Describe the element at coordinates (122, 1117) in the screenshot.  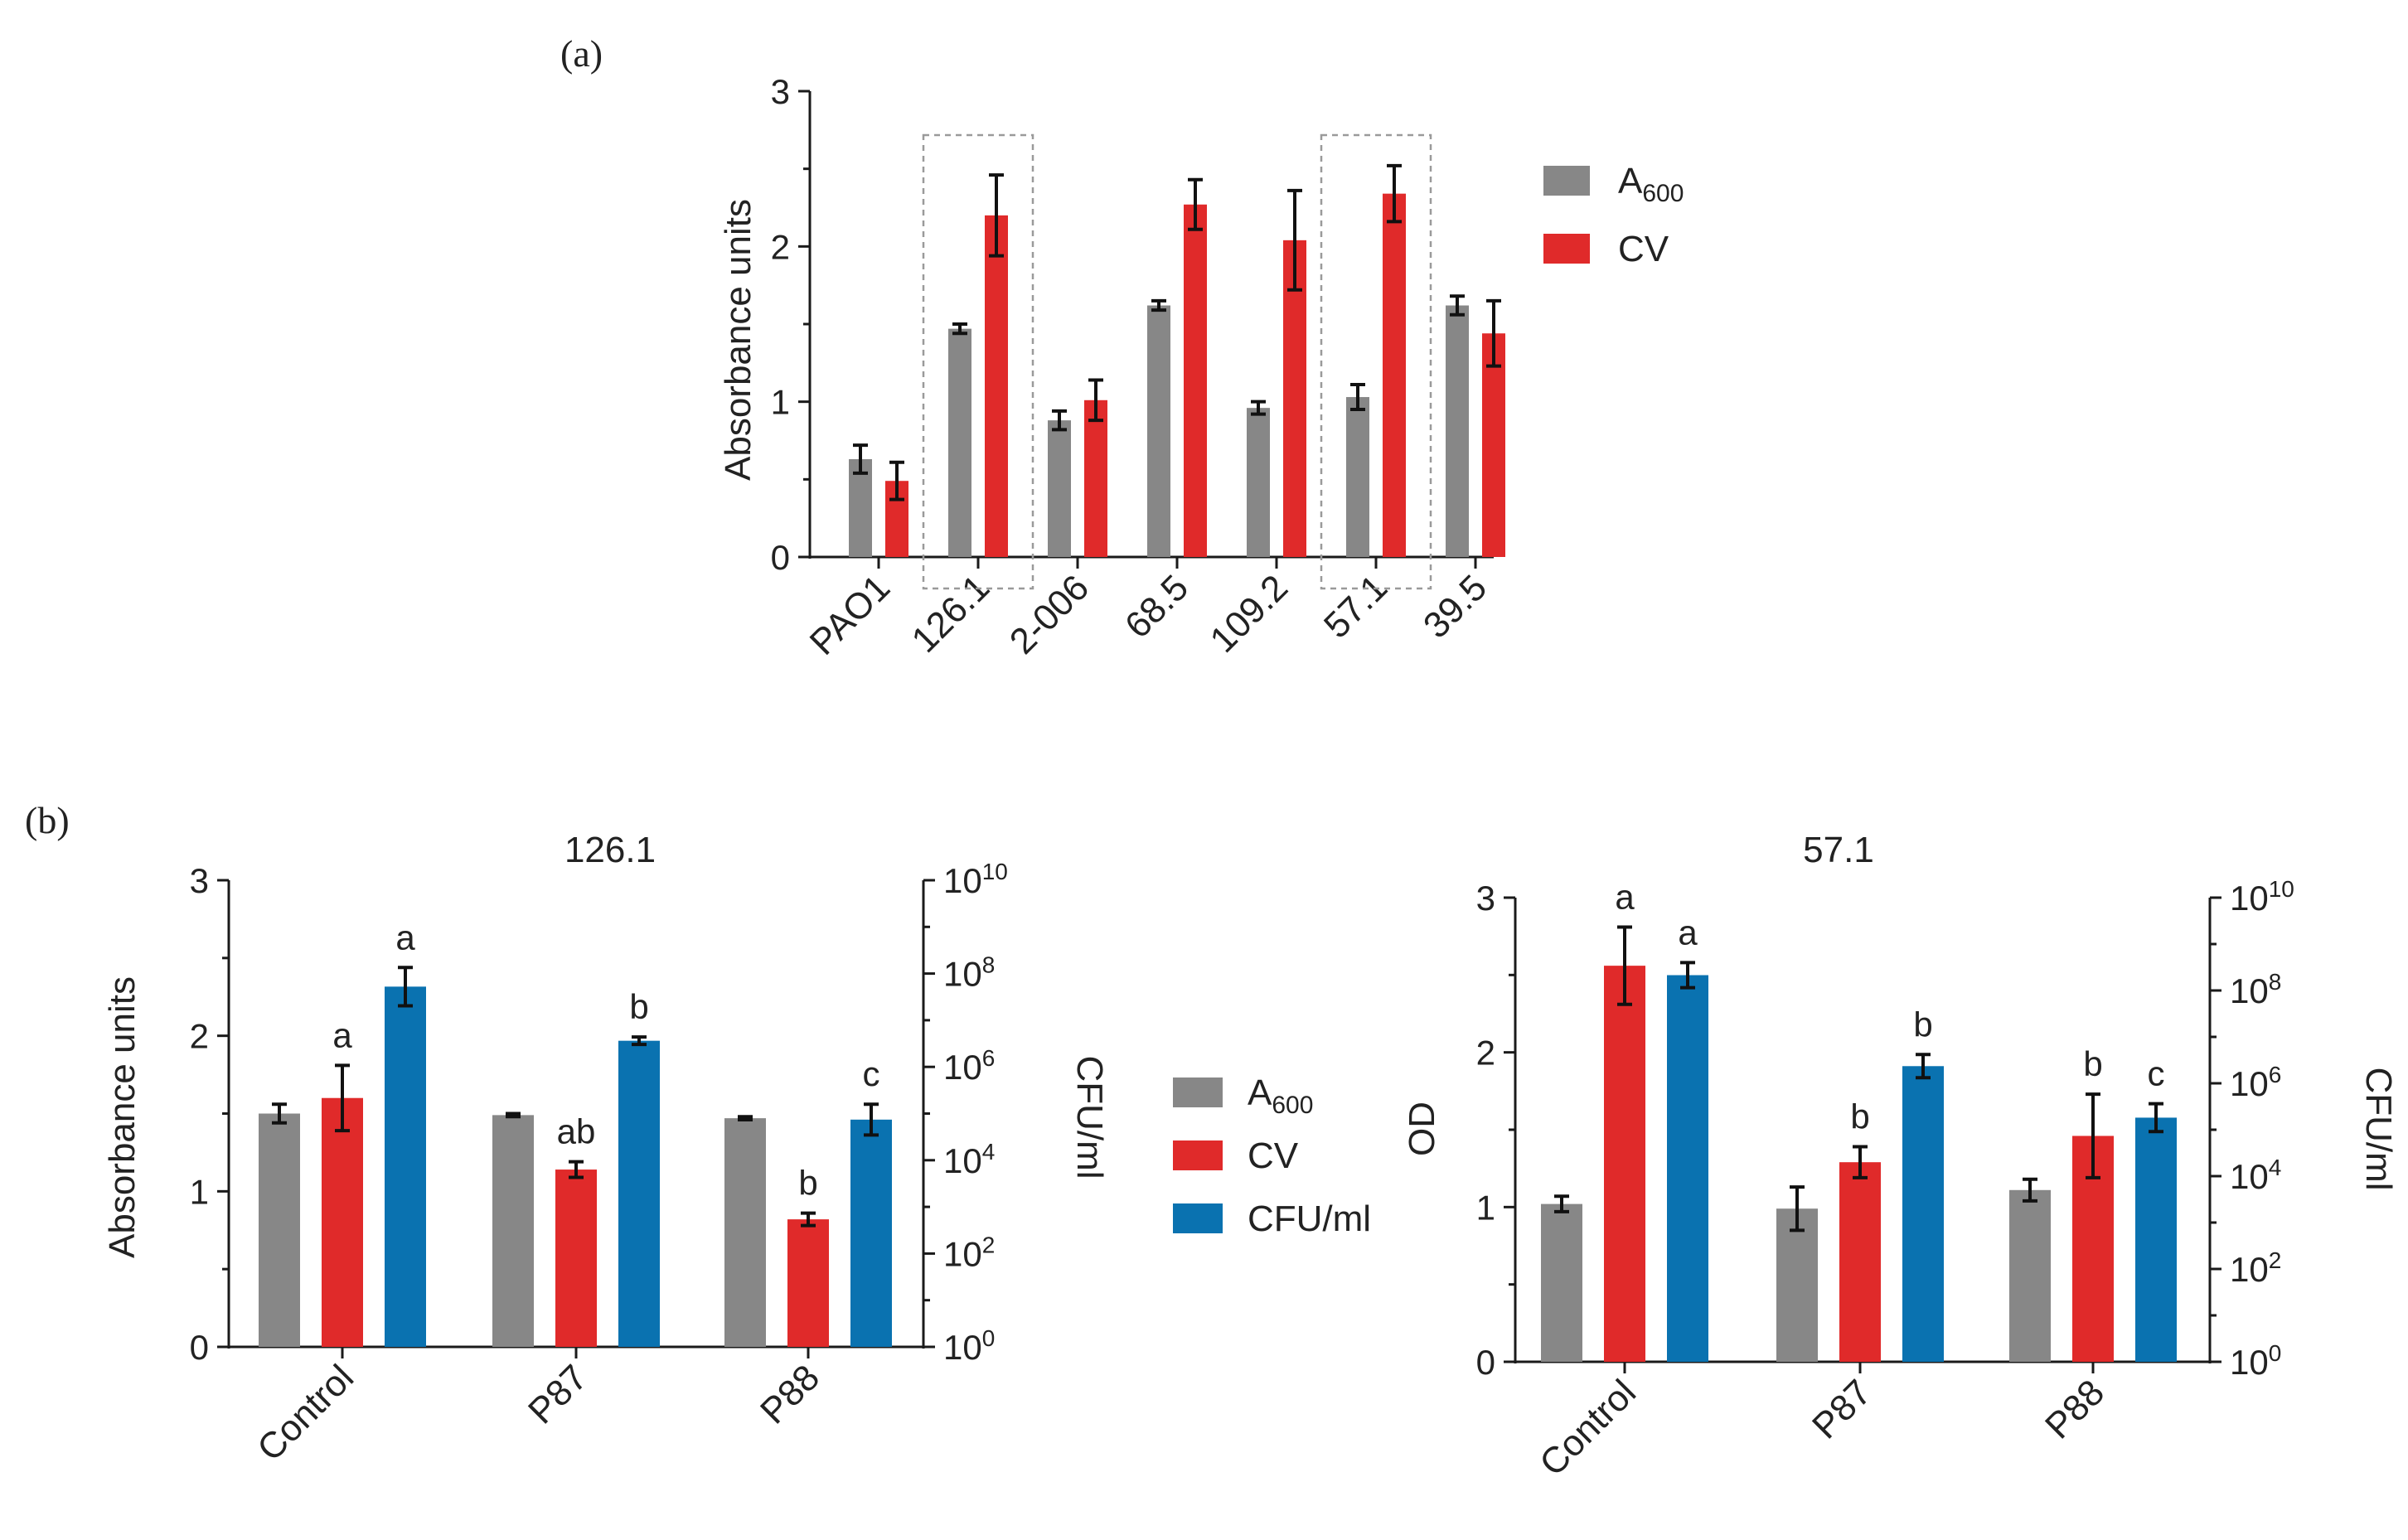
I see `chart-b1-ylabel: Absorbance units` at that location.